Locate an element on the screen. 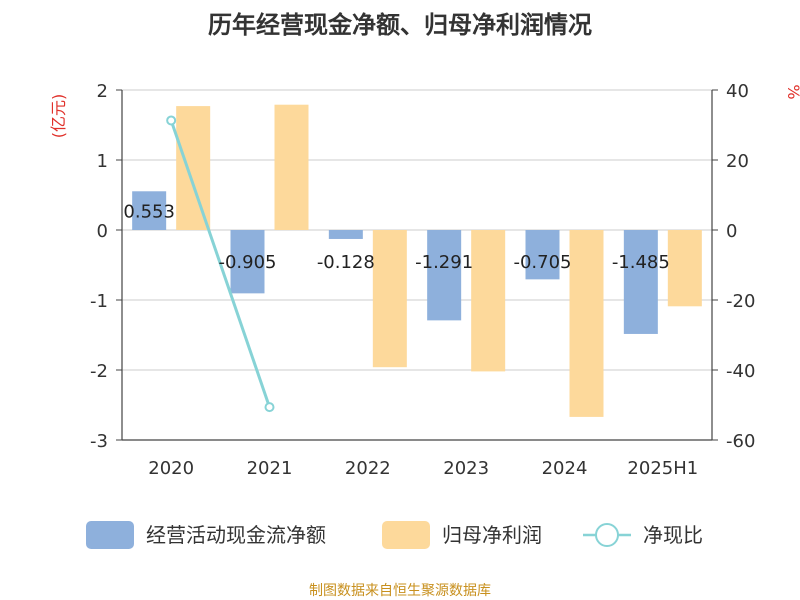 Image resolution: width=800 pixels, height=600 pixels. legend-label: 净现比 is located at coordinates (673, 535).